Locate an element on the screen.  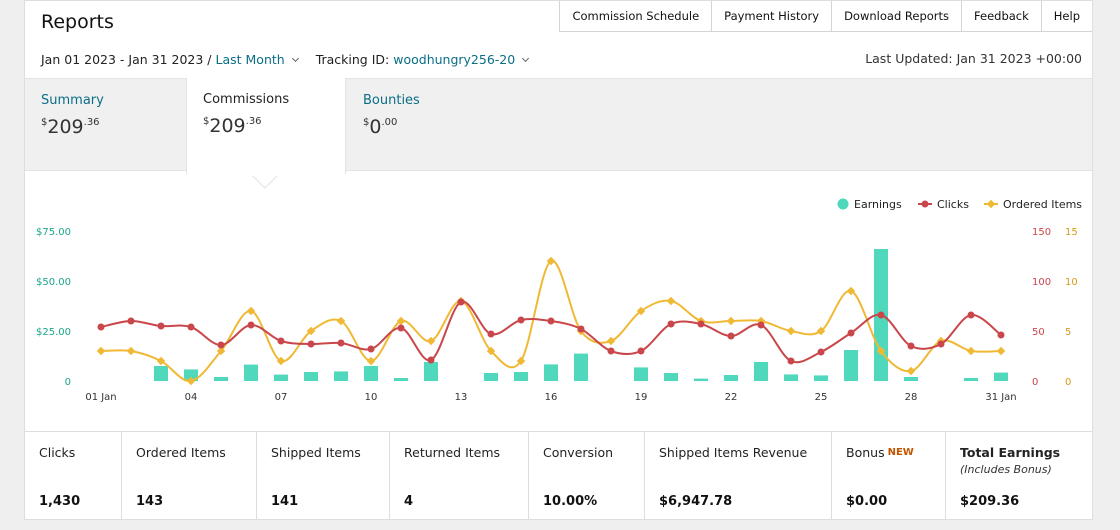
y-tick-clicks: 100 is located at coordinates (1041, 282).